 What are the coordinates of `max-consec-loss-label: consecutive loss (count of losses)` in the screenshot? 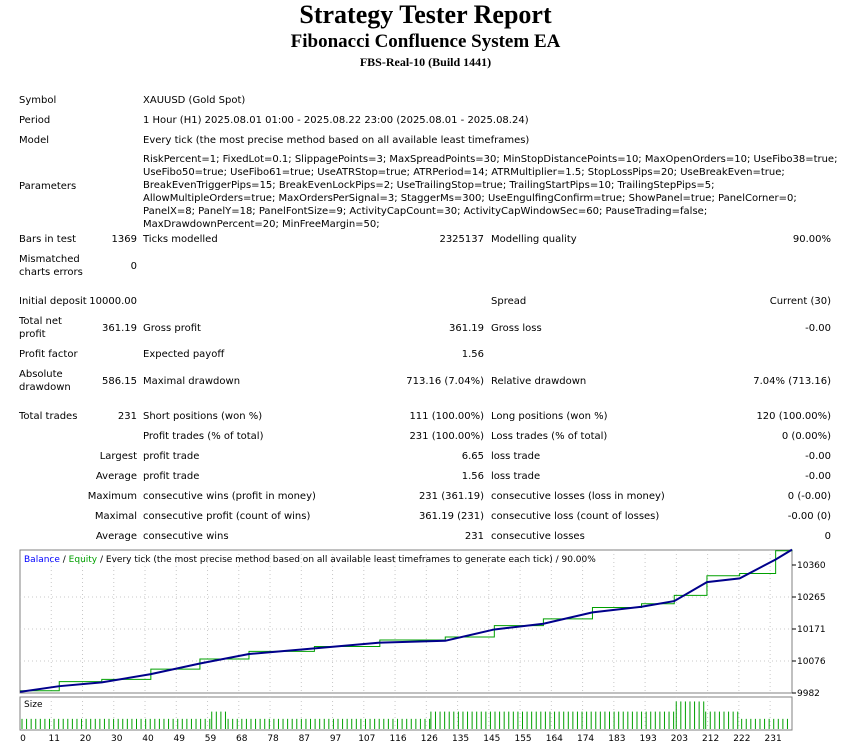 It's located at (575, 516).